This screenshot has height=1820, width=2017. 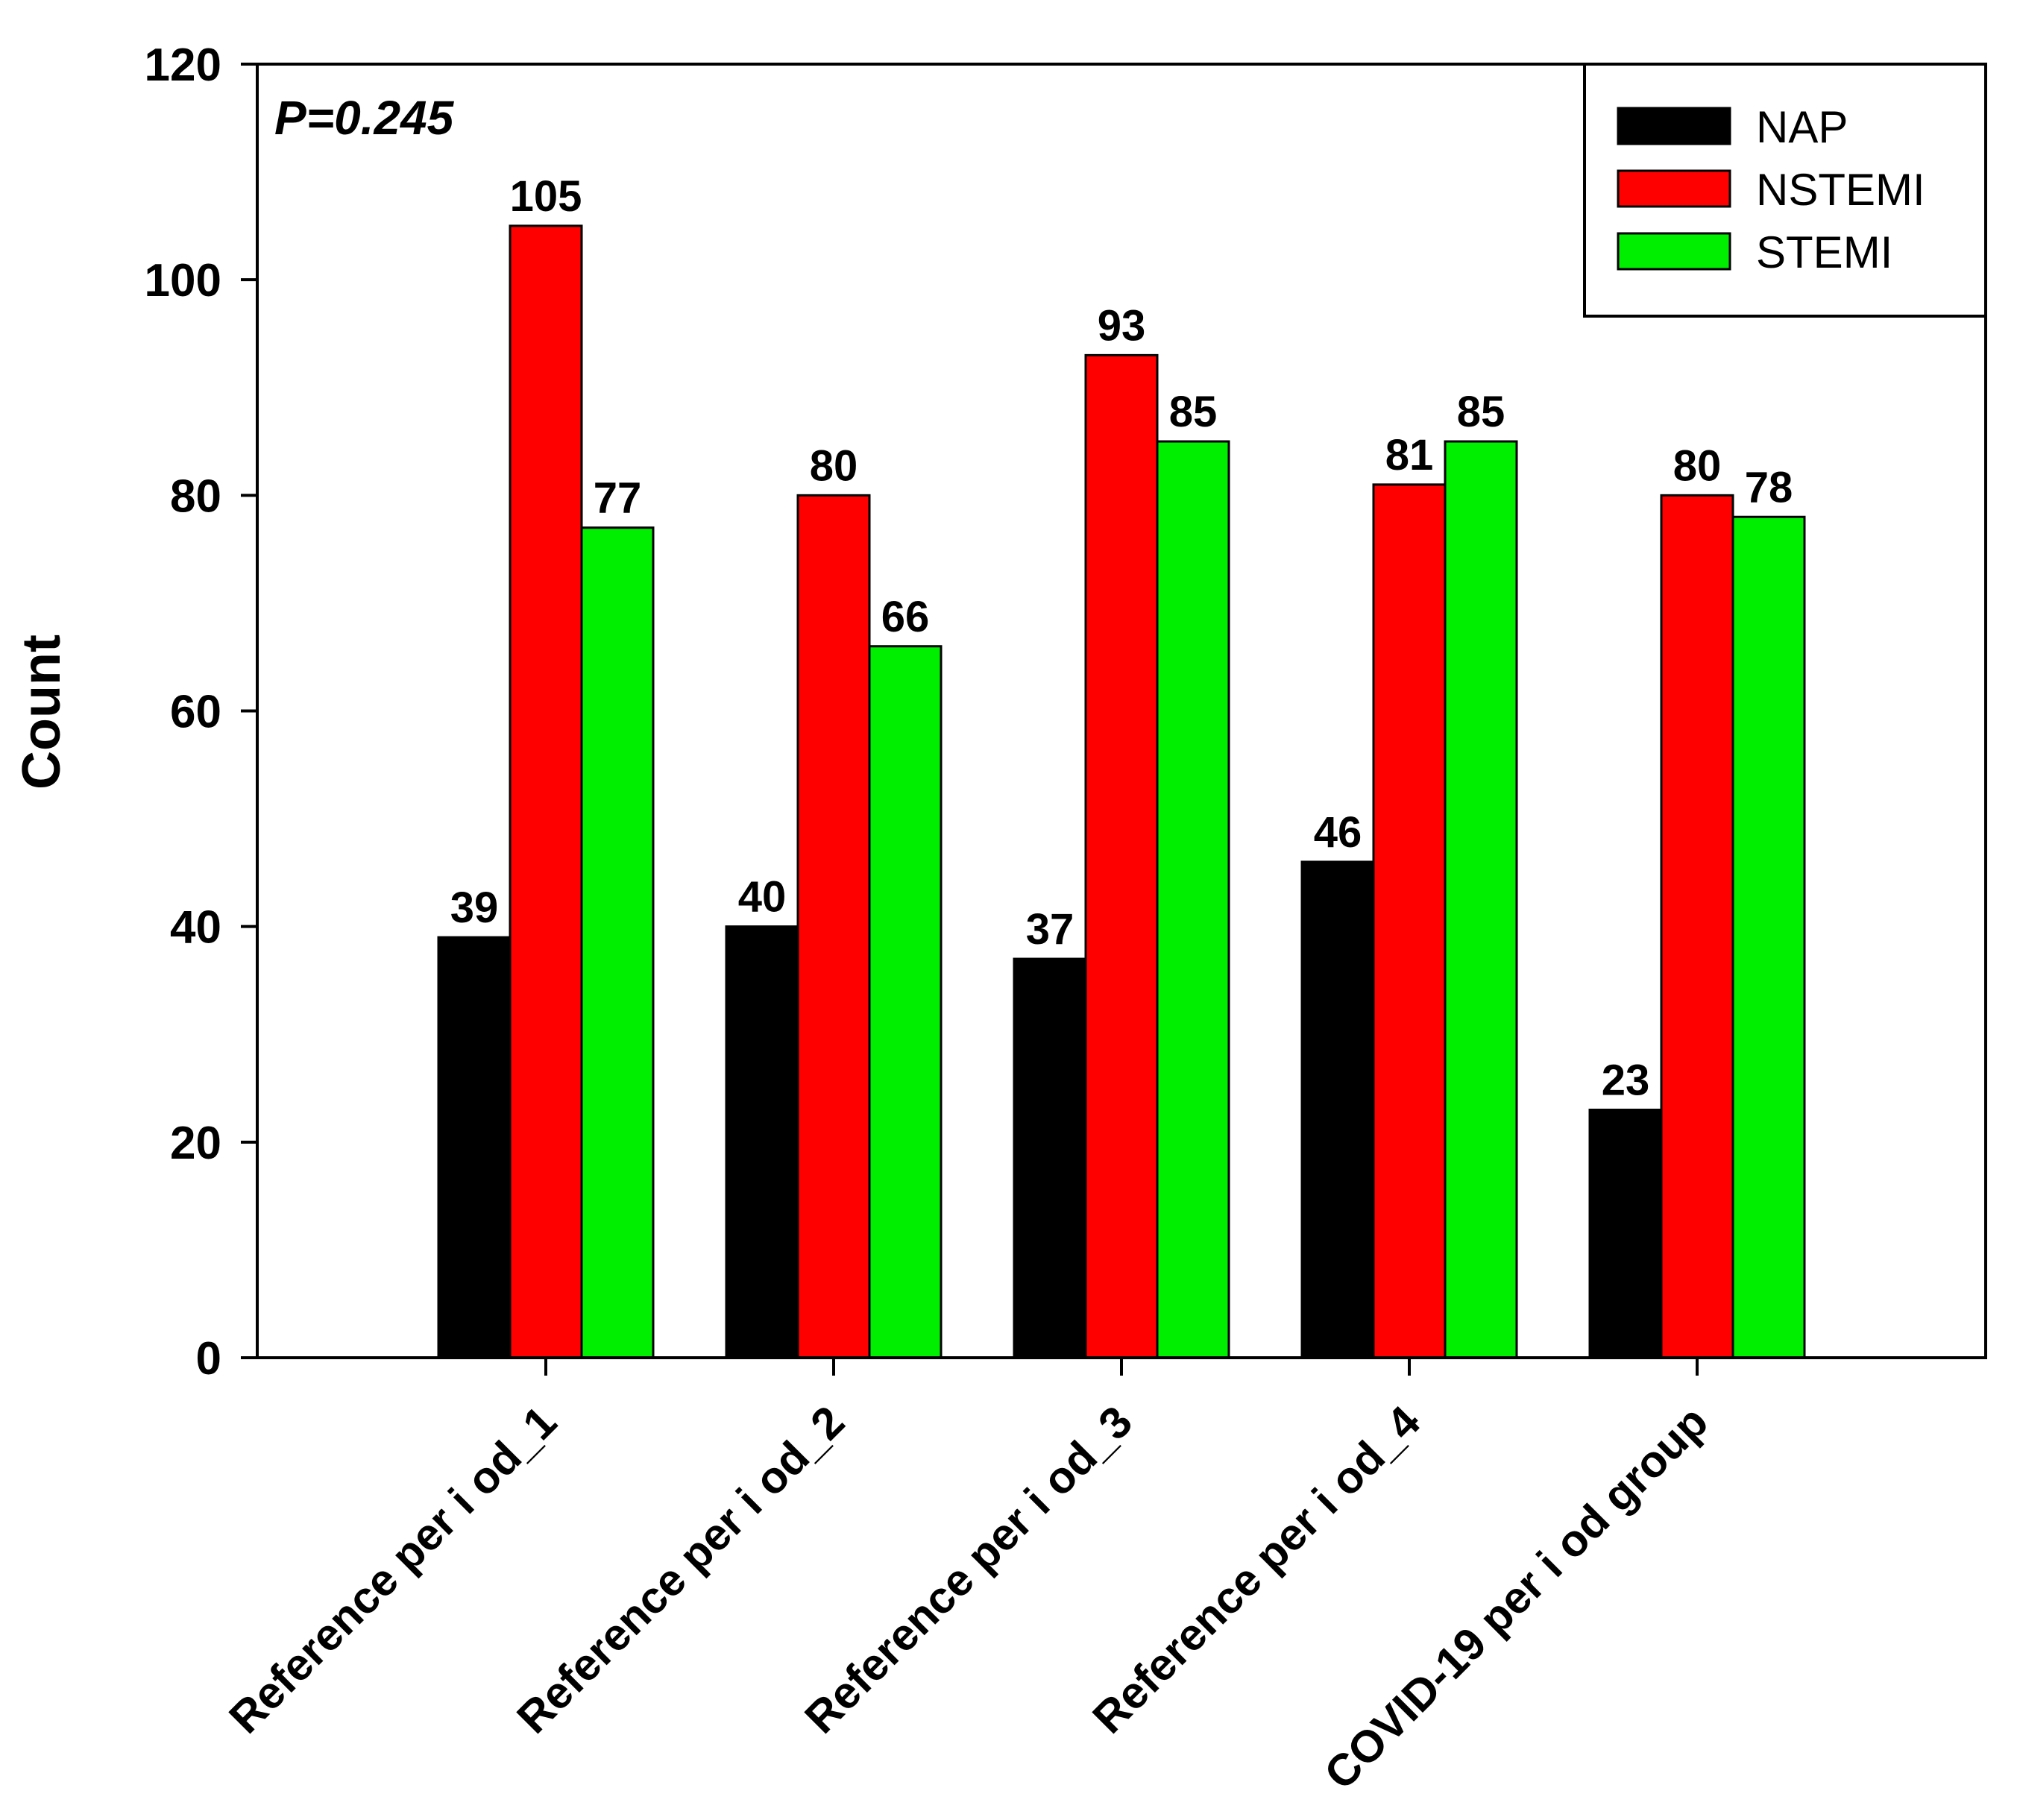 What do you see at coordinates (42, 712) in the screenshot?
I see `y-axis-title: Count` at bounding box center [42, 712].